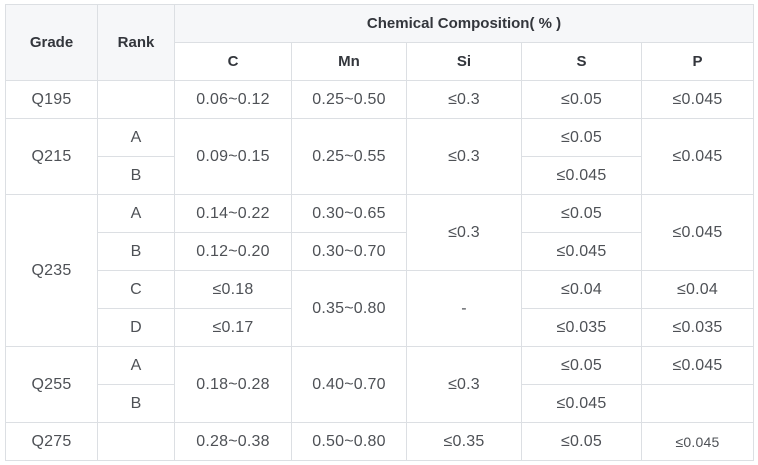 The width and height of the screenshot is (758, 465). I want to click on header-rank: Rank, so click(136, 42).